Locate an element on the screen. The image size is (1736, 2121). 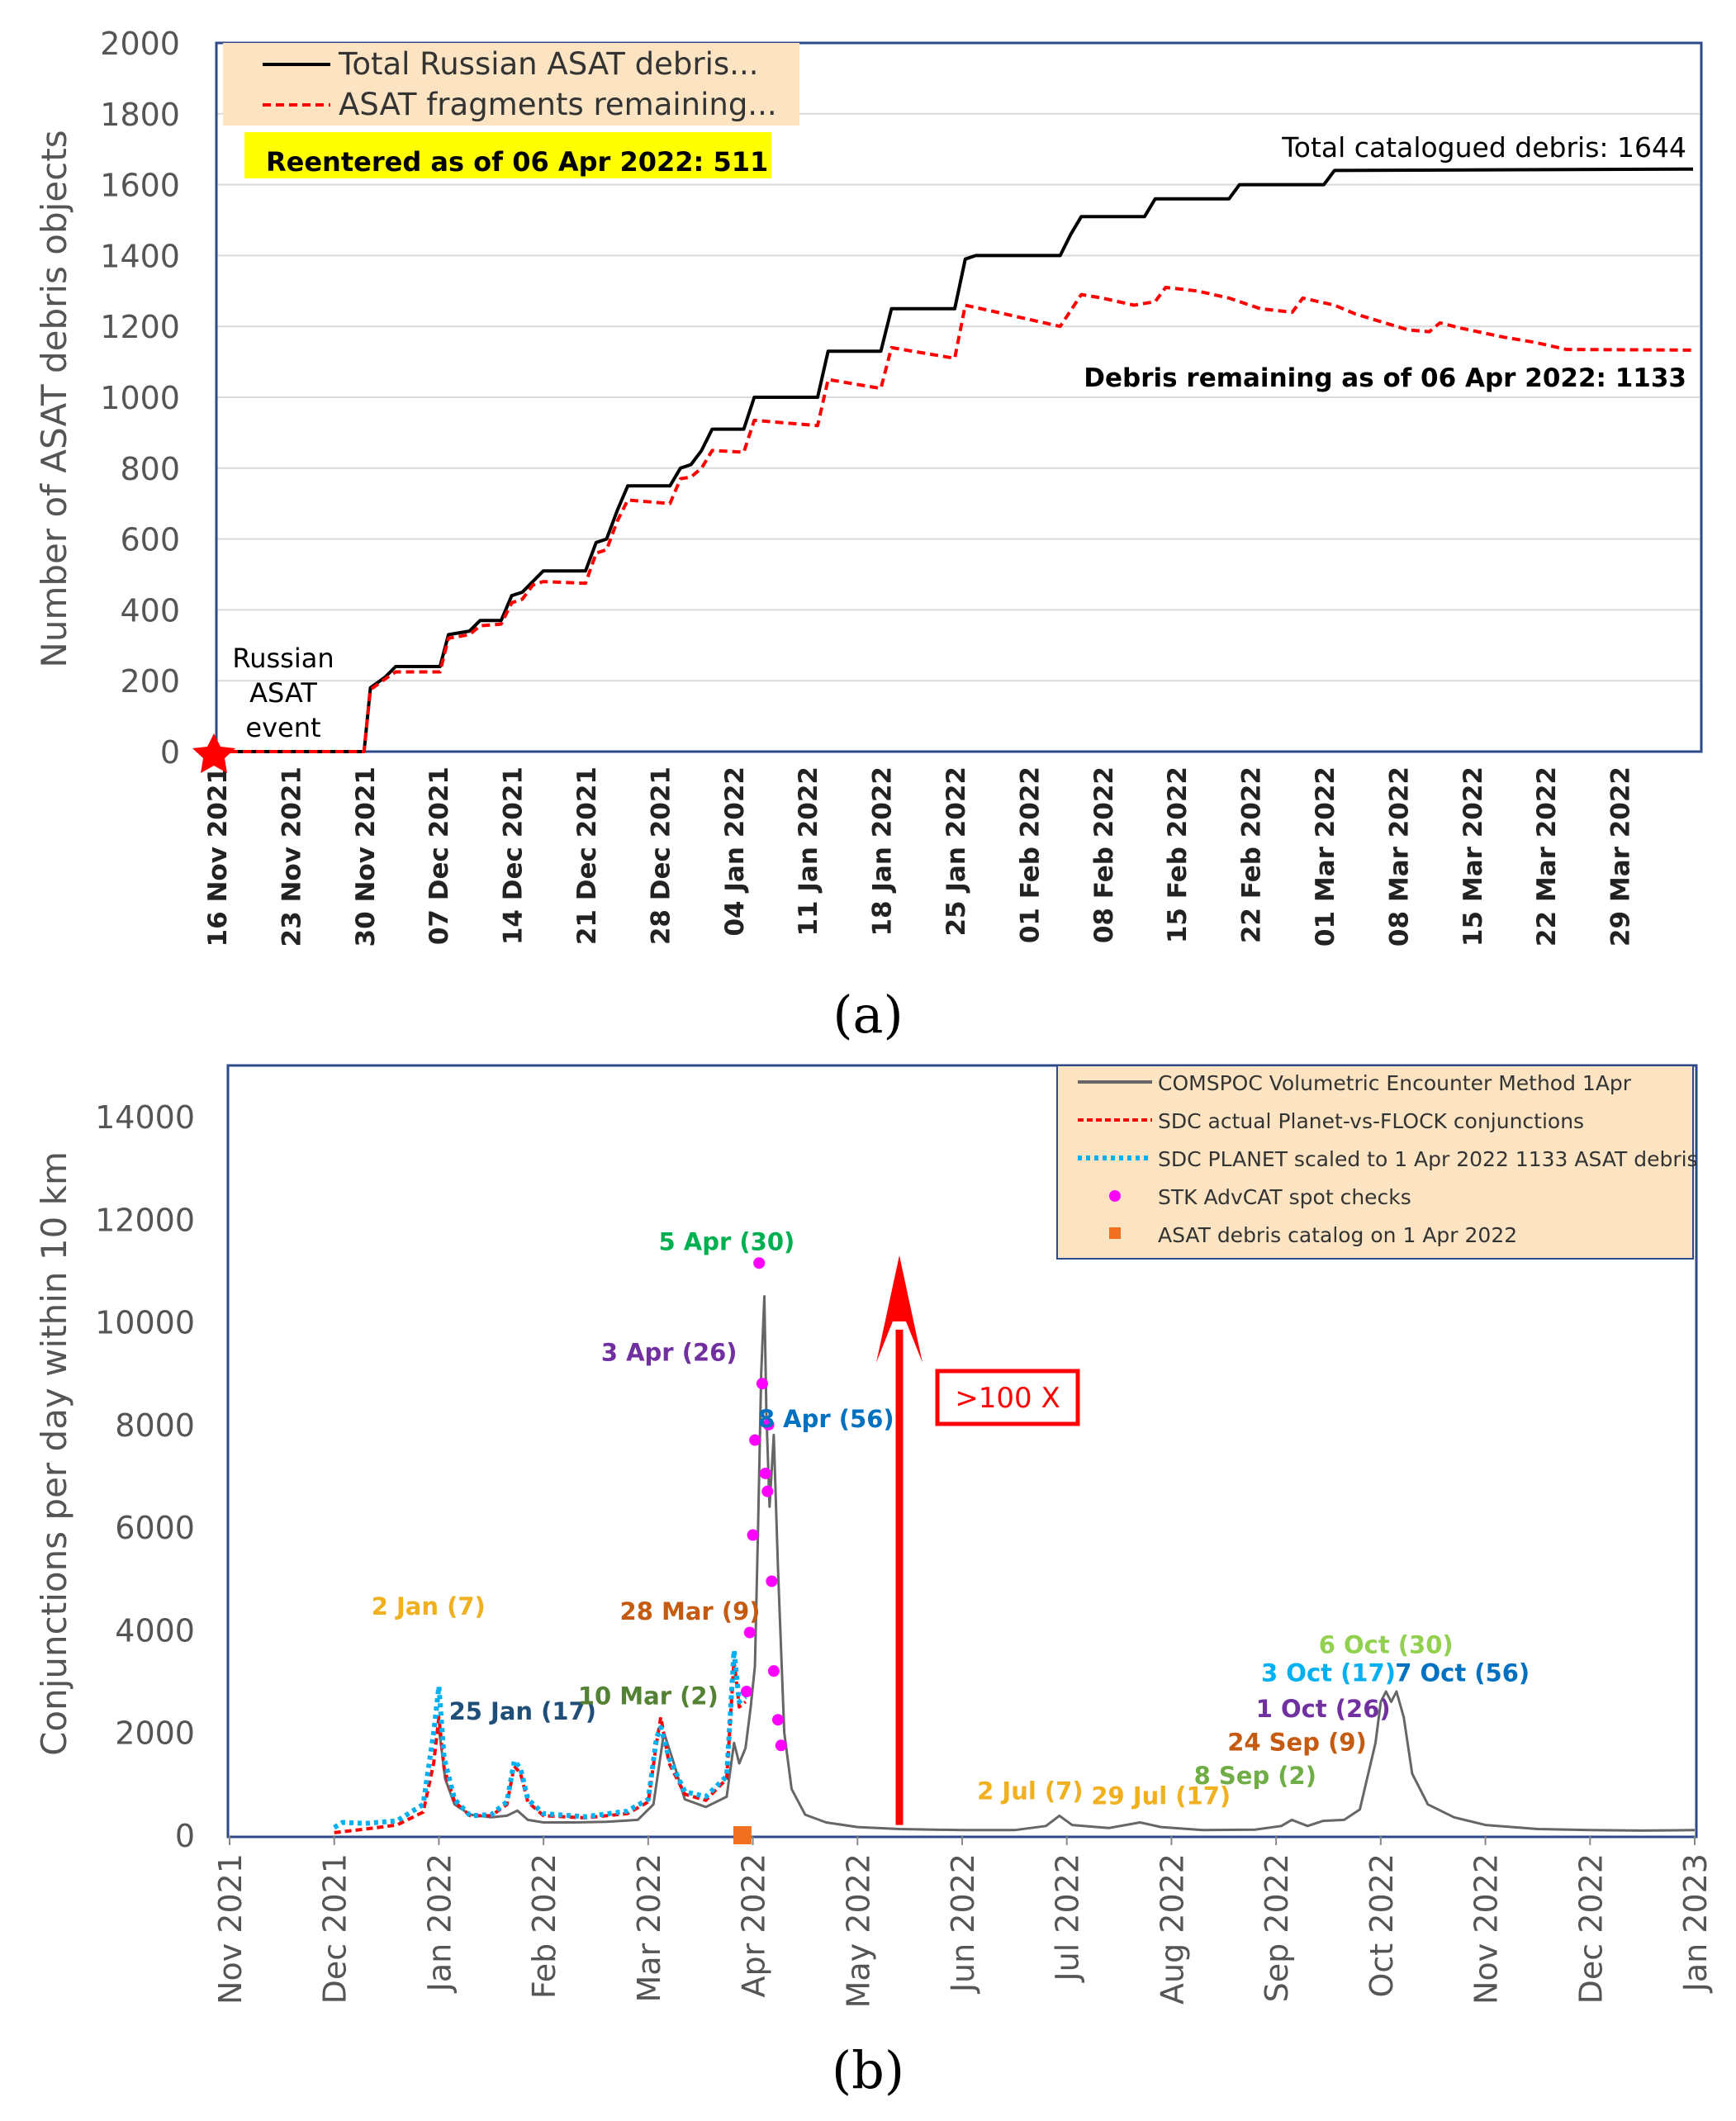
chart-b-arrow-head is located at coordinates (899, 1309).